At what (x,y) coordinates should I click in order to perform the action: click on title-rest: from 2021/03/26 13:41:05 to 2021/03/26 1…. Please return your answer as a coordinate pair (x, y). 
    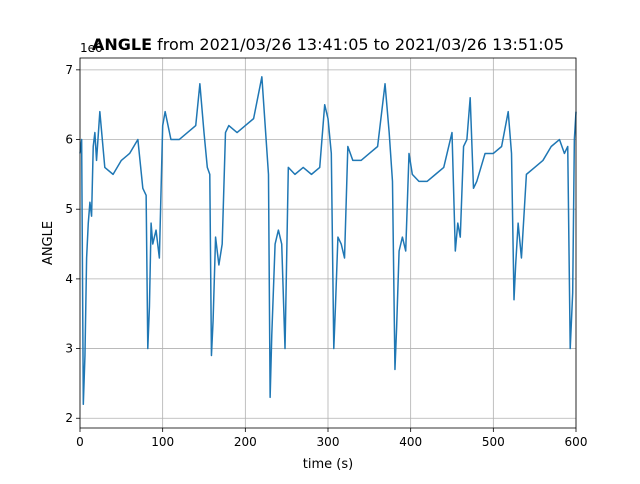
    Looking at the image, I should click on (360, 44).